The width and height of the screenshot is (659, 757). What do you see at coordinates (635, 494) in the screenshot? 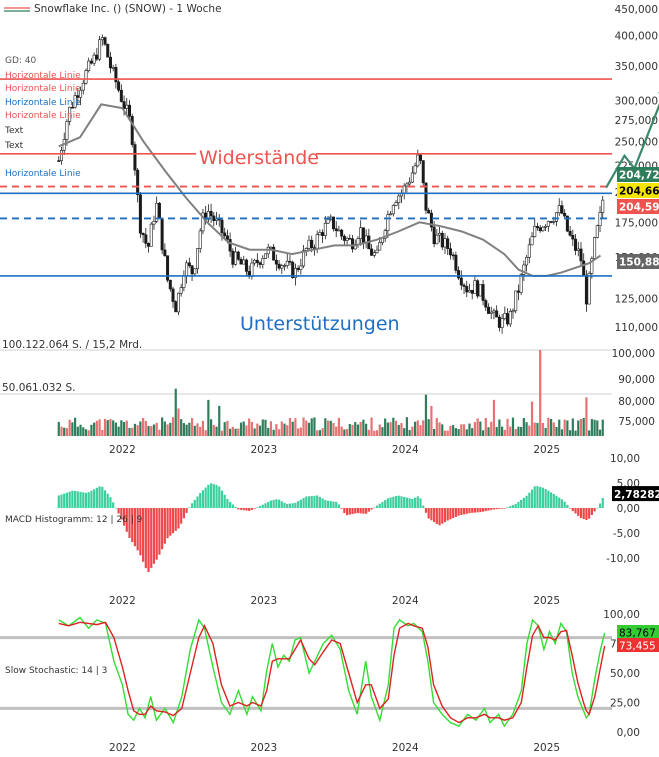
I see `macd-badge` at bounding box center [635, 494].